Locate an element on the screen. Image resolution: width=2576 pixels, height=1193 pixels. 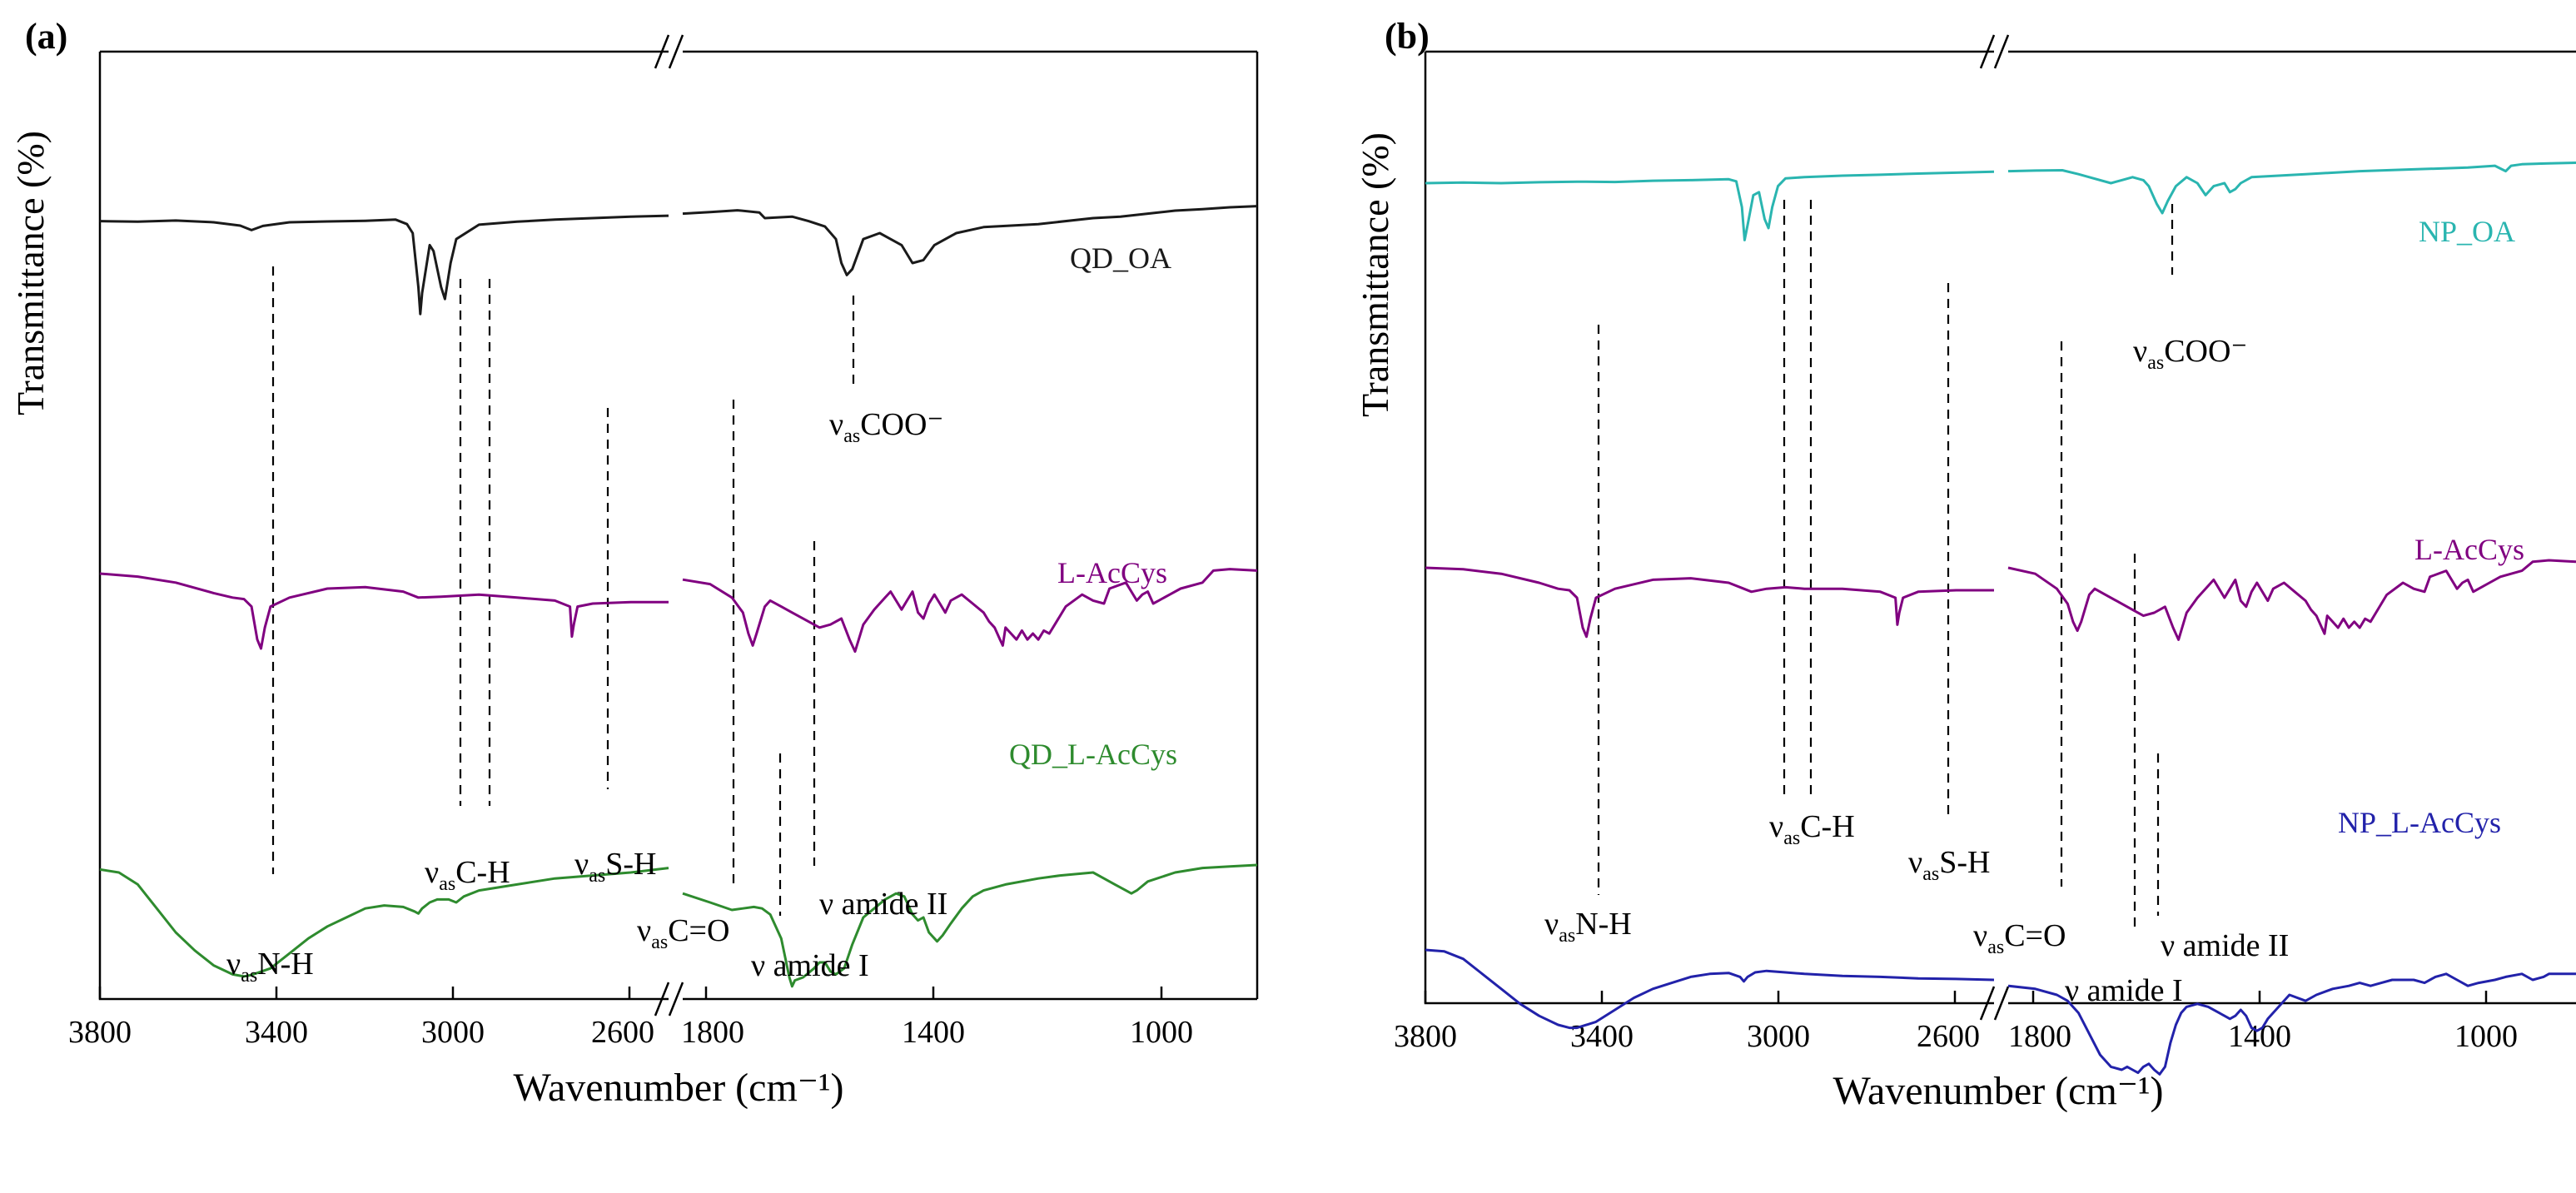
series-label-qd-oa: QD_OA is located at coordinates (1120, 258).